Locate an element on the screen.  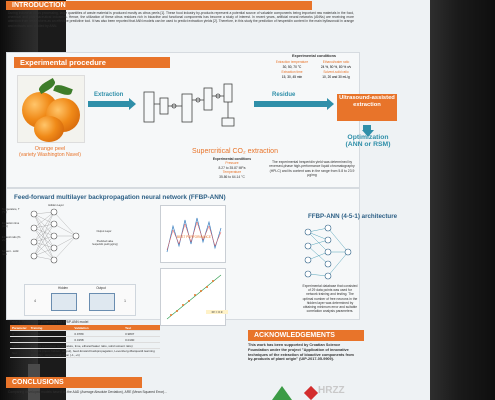
co2-tank is located at coordinates (149, 107).